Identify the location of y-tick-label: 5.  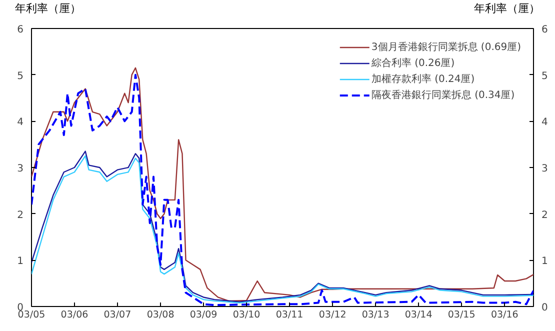
(20, 76).